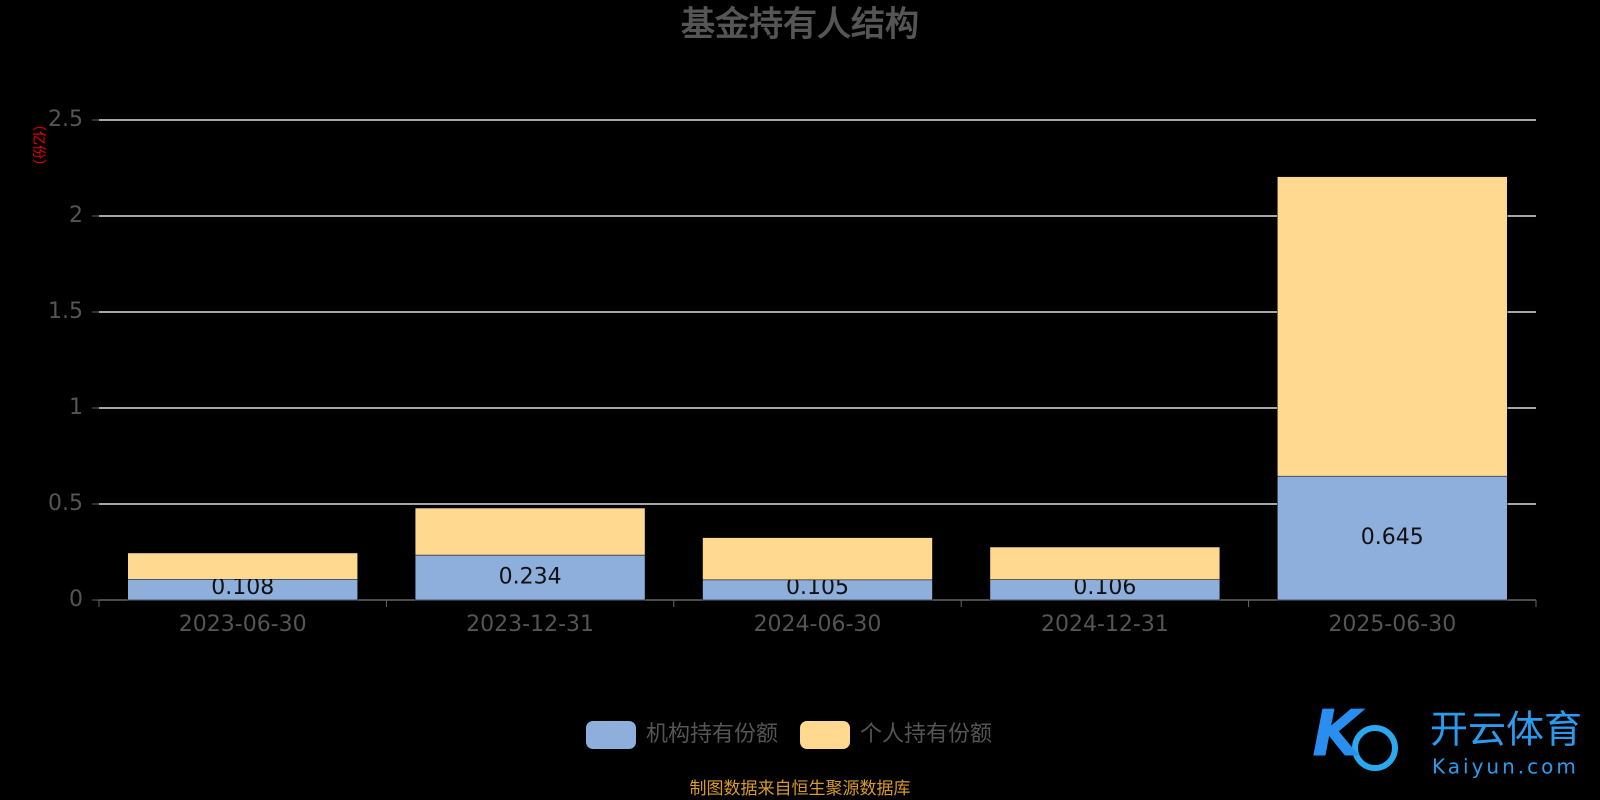 This screenshot has height=800, width=1600. I want to click on watermark-logo-k: K, so click(1339, 735).